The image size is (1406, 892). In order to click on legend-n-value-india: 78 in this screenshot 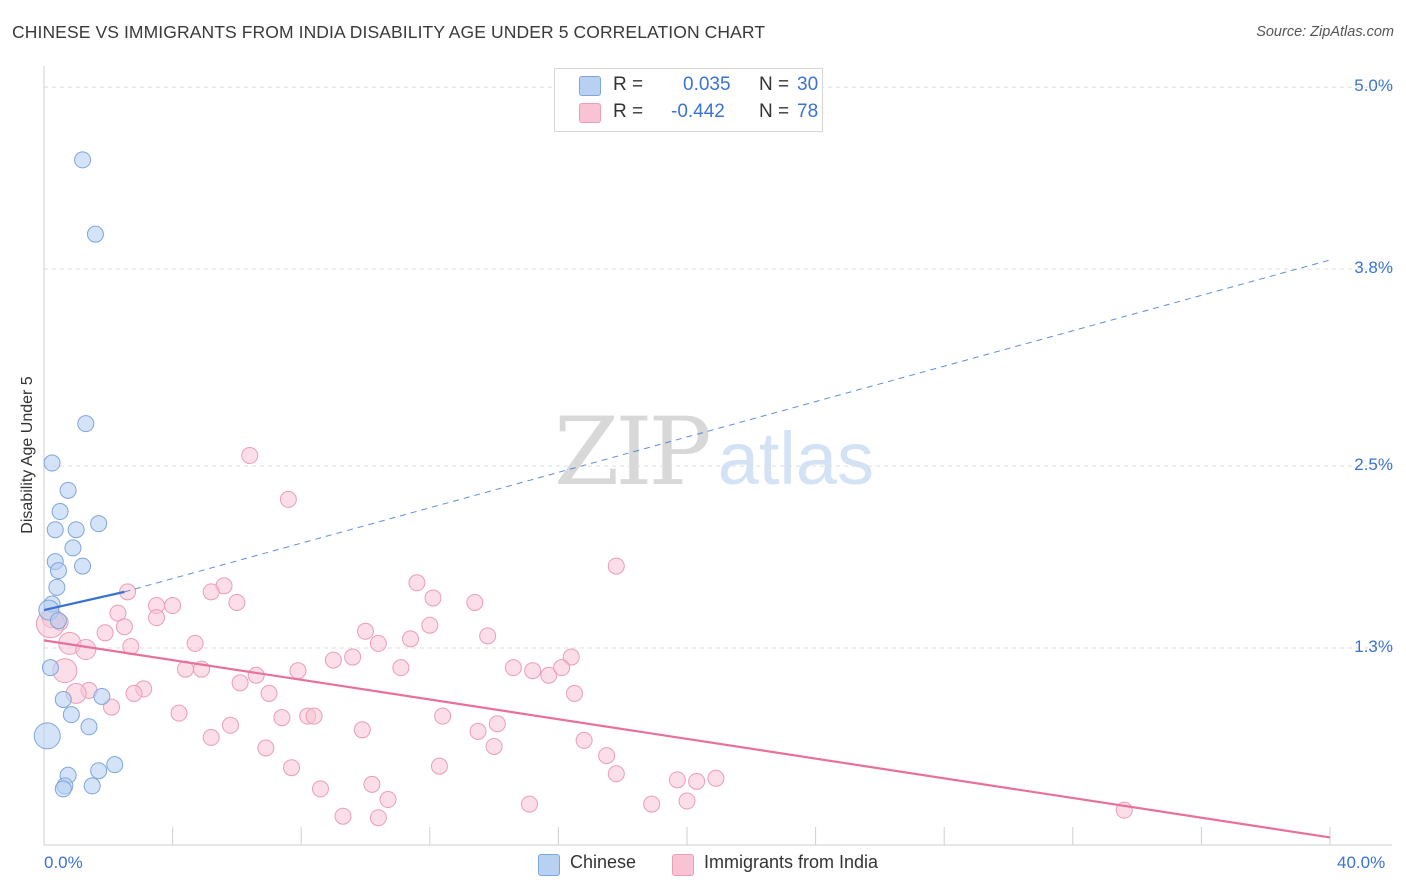, I will do `click(808, 111)`.